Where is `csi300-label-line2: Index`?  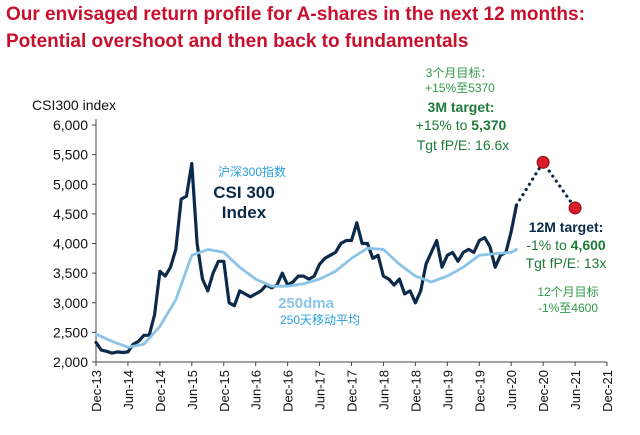
csi300-label-line2: Index is located at coordinates (244, 212).